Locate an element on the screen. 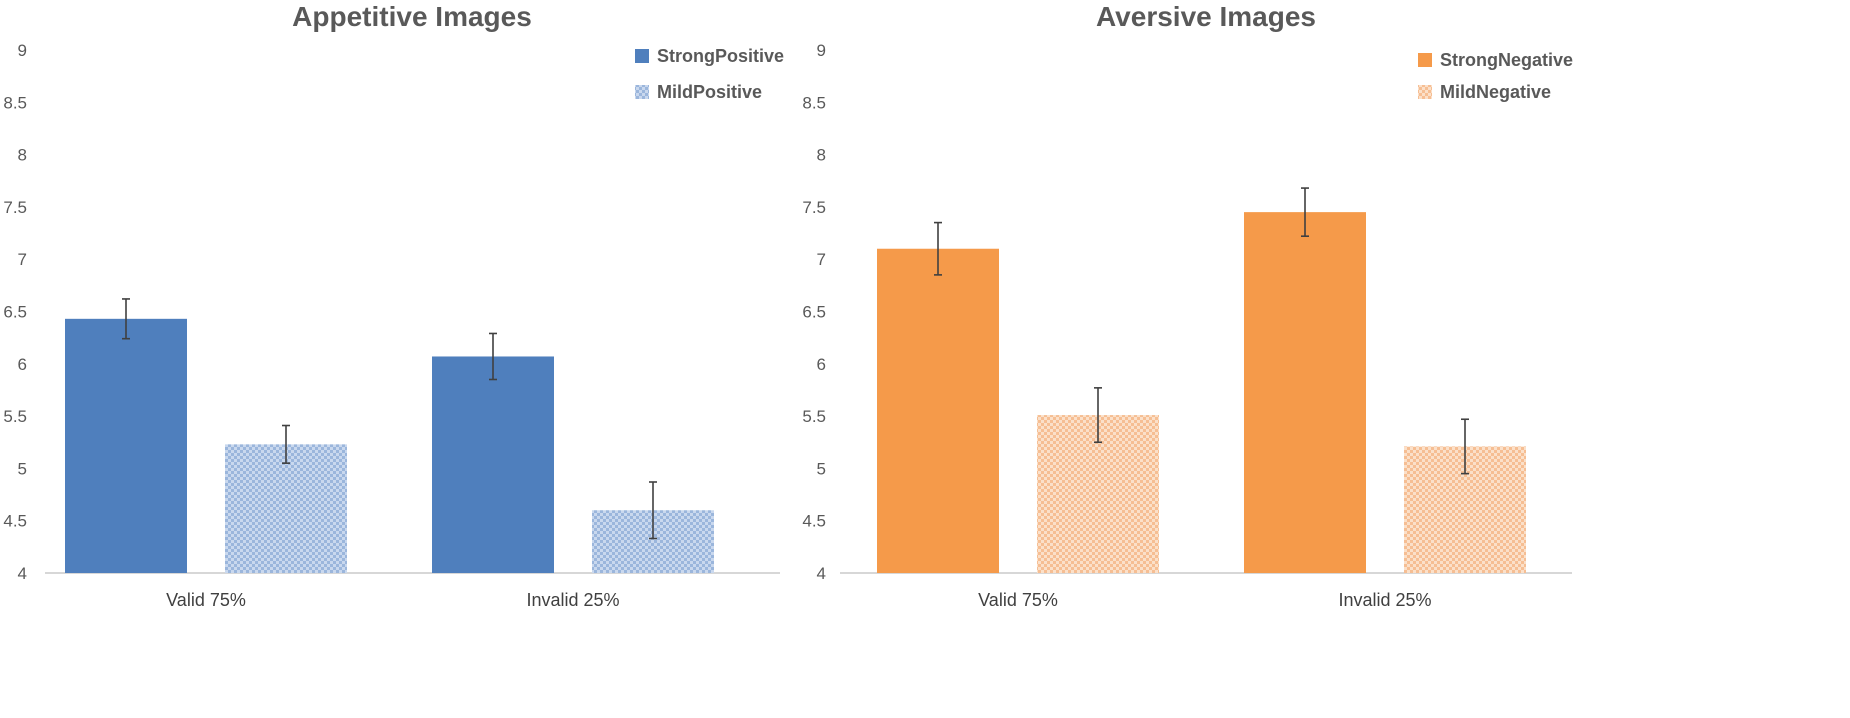  legend-item-mildnegative: MildNegative is located at coordinates (1484, 92).